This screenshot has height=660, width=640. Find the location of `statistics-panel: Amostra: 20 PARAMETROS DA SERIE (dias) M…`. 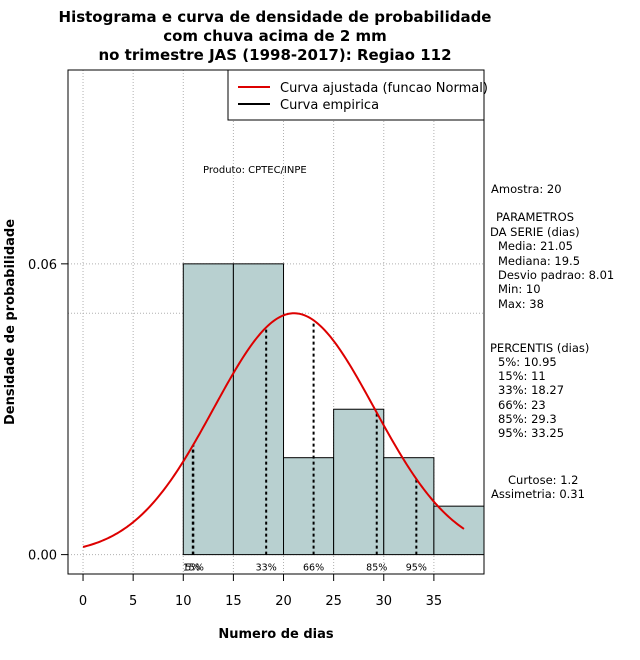

statistics-panel: Amostra: 20 PARAMETROS DA SERIE (dias) M… is located at coordinates (552, 341).